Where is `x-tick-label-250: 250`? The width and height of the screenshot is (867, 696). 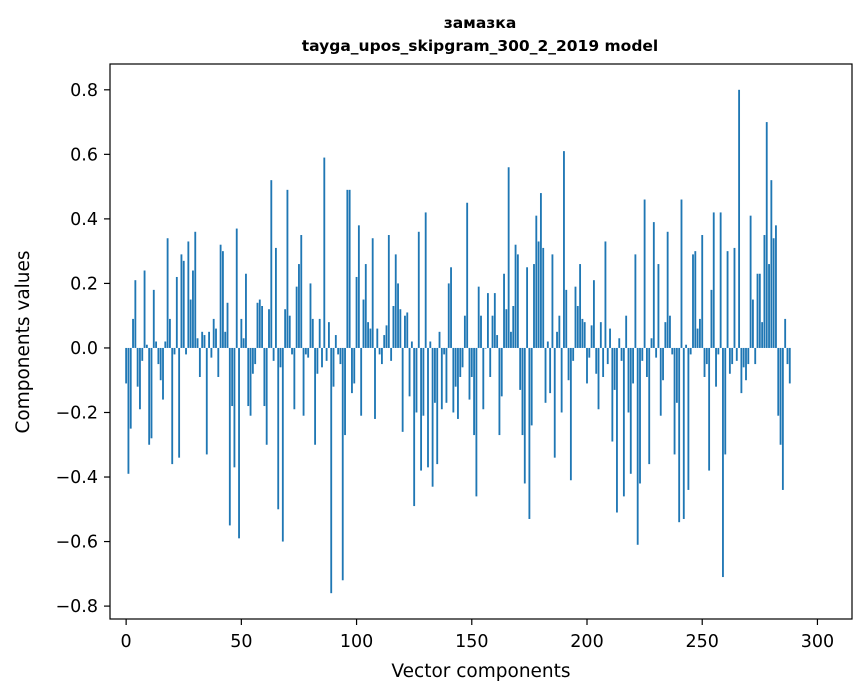 x-tick-label-250: 250 is located at coordinates (702, 642).